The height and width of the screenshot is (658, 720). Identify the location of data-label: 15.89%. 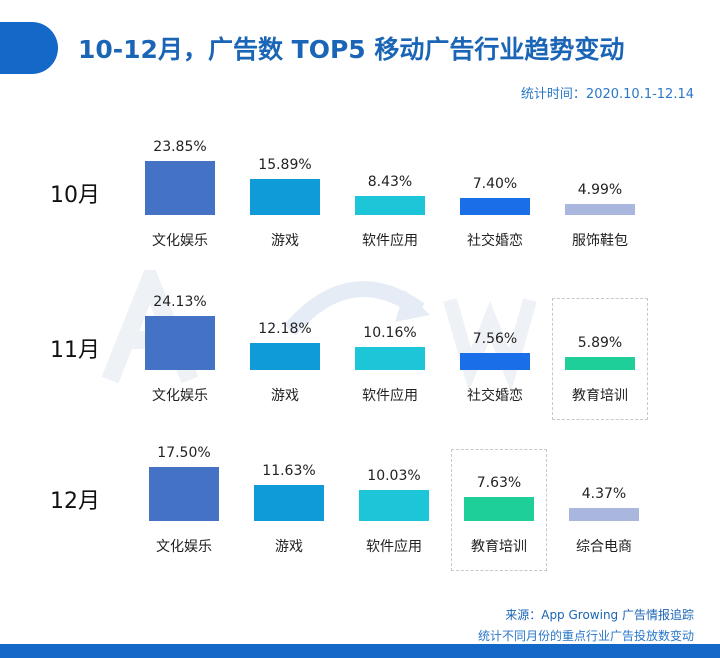
(285, 165).